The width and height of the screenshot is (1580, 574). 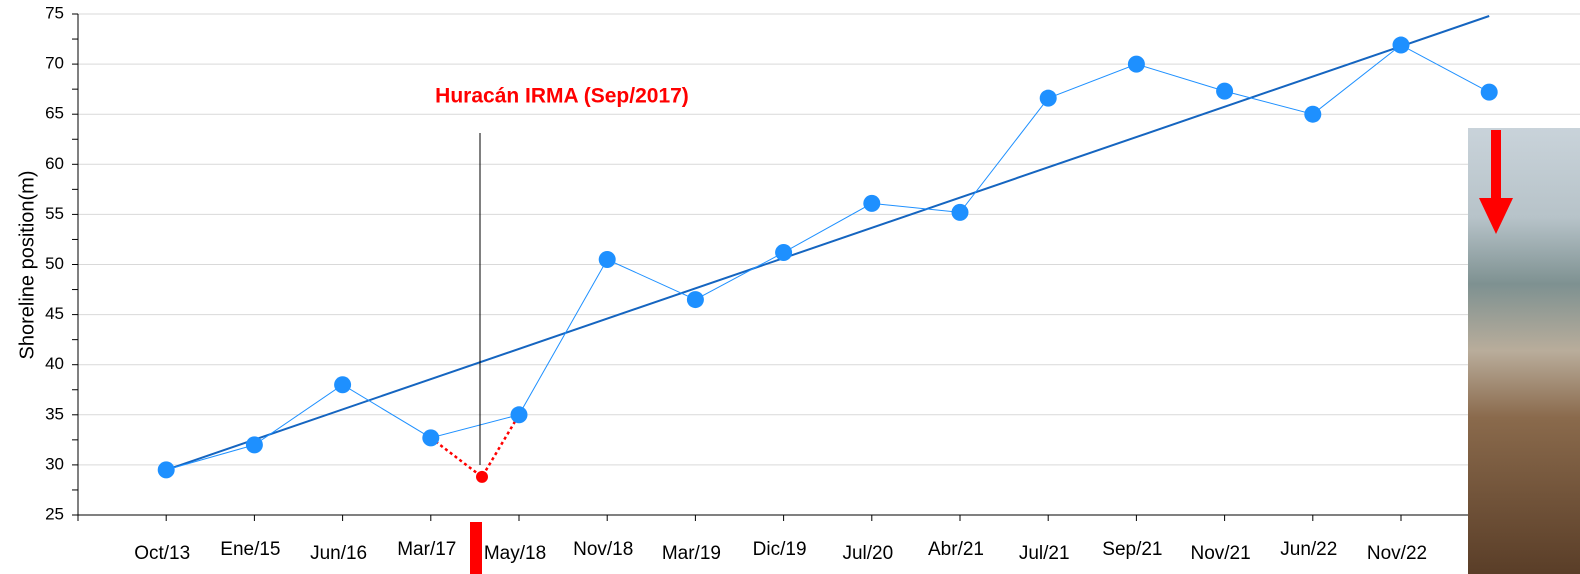 I want to click on y-tick-label: 75, so click(x=54, y=12).